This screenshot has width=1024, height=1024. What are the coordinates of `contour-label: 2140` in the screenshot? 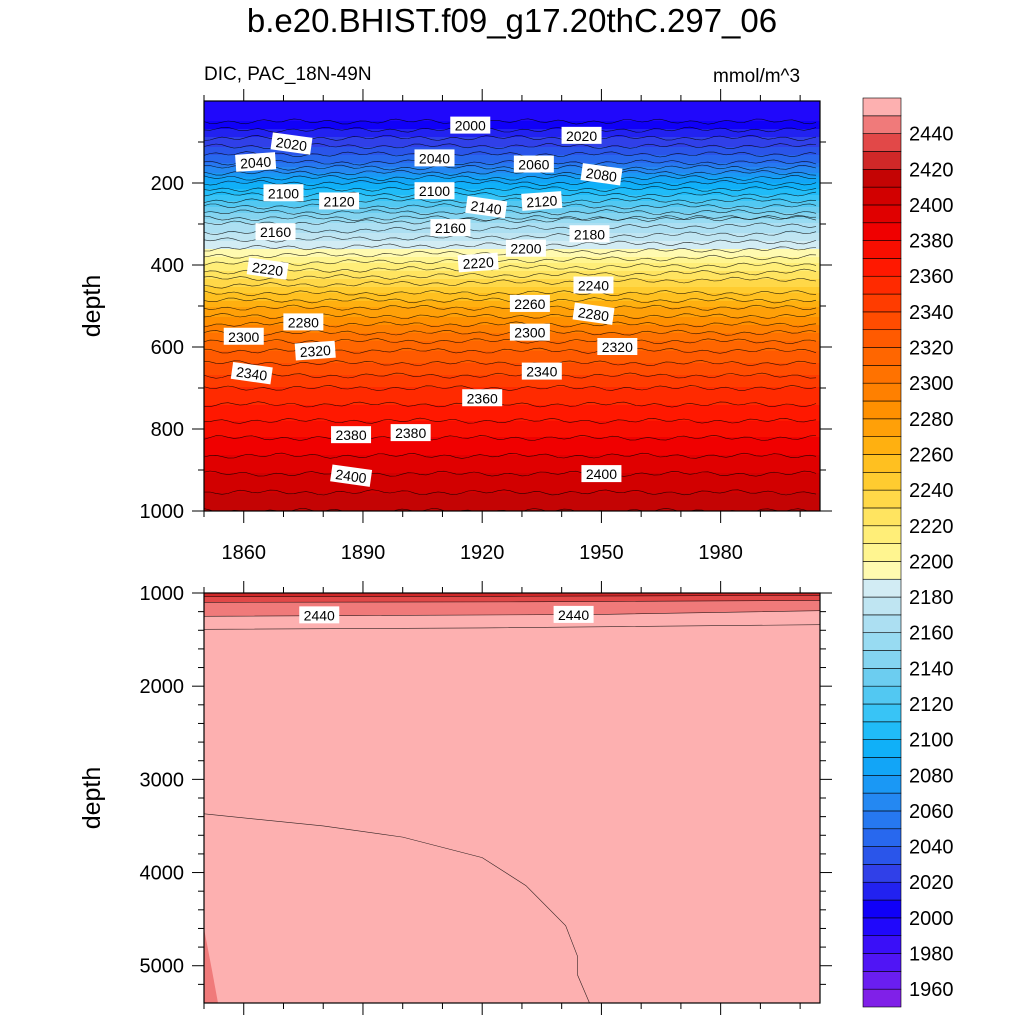 It's located at (486, 207).